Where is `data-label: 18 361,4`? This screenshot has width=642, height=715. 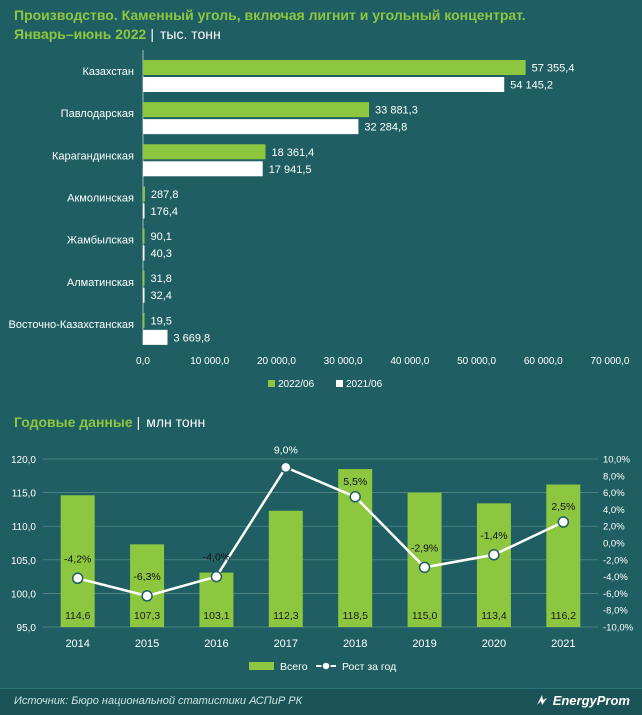
data-label: 18 361,4 is located at coordinates (292, 153).